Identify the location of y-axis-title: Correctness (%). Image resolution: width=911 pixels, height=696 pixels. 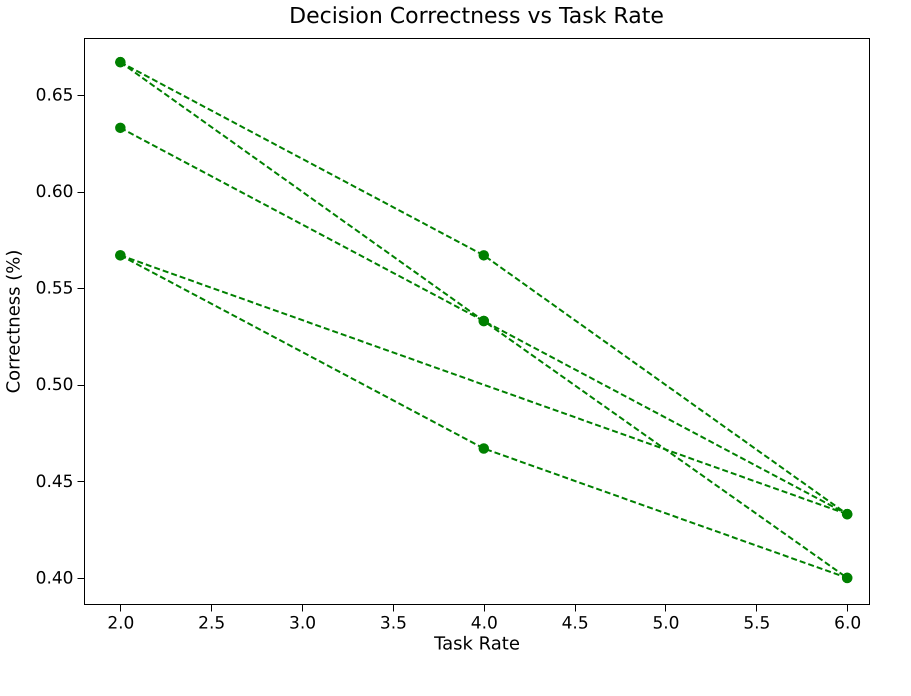
(14, 322).